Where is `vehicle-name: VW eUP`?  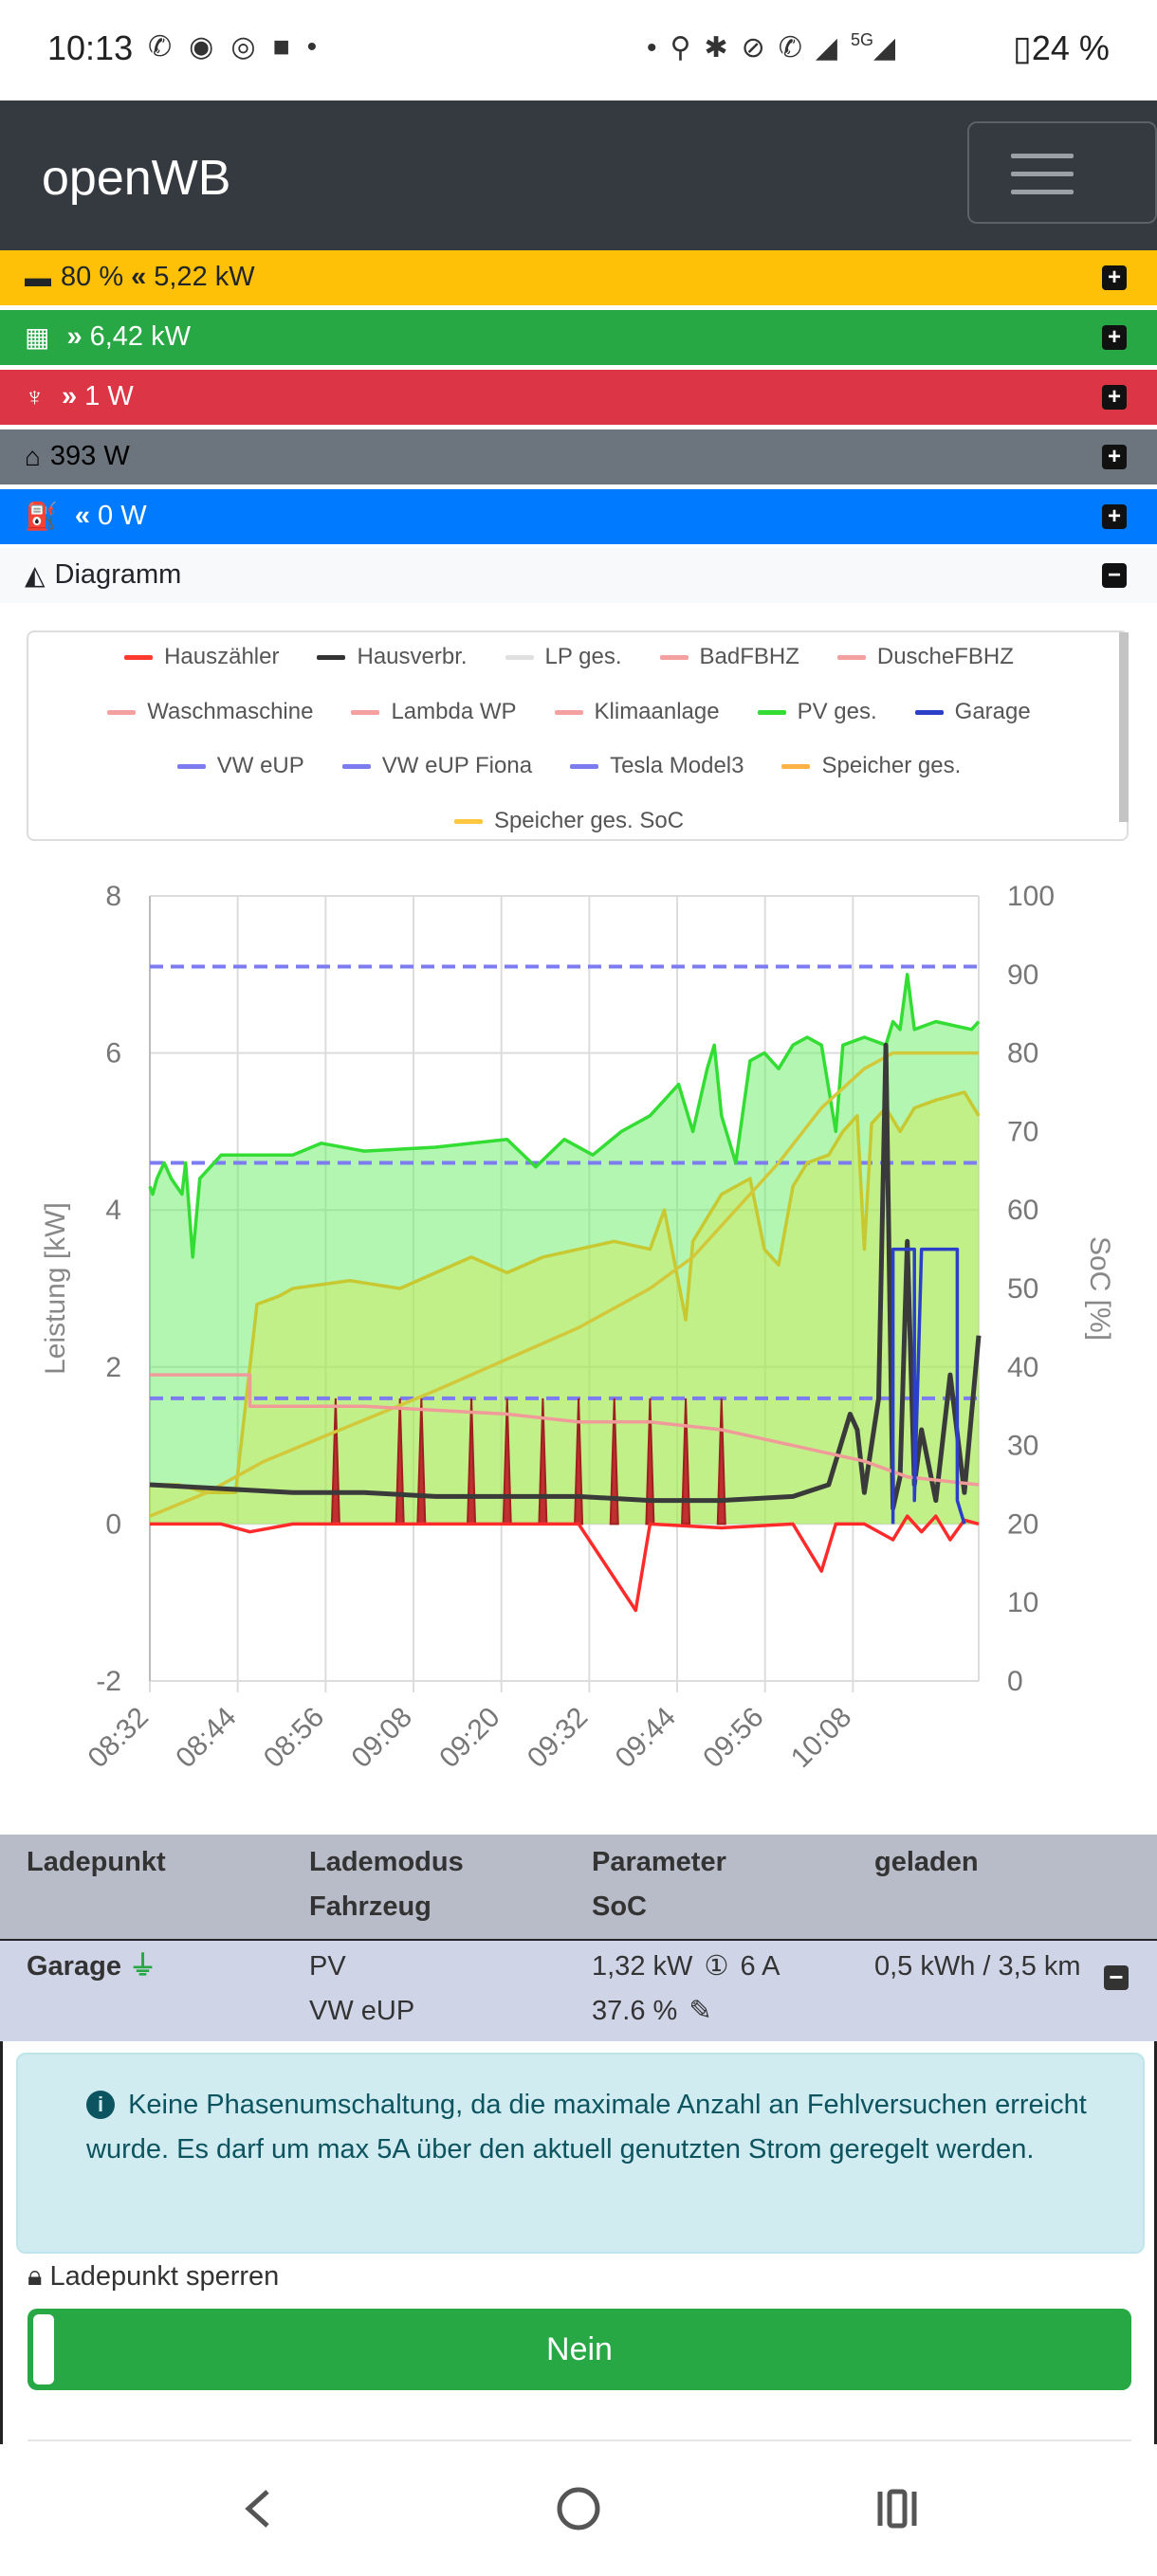 vehicle-name: VW eUP is located at coordinates (362, 2011).